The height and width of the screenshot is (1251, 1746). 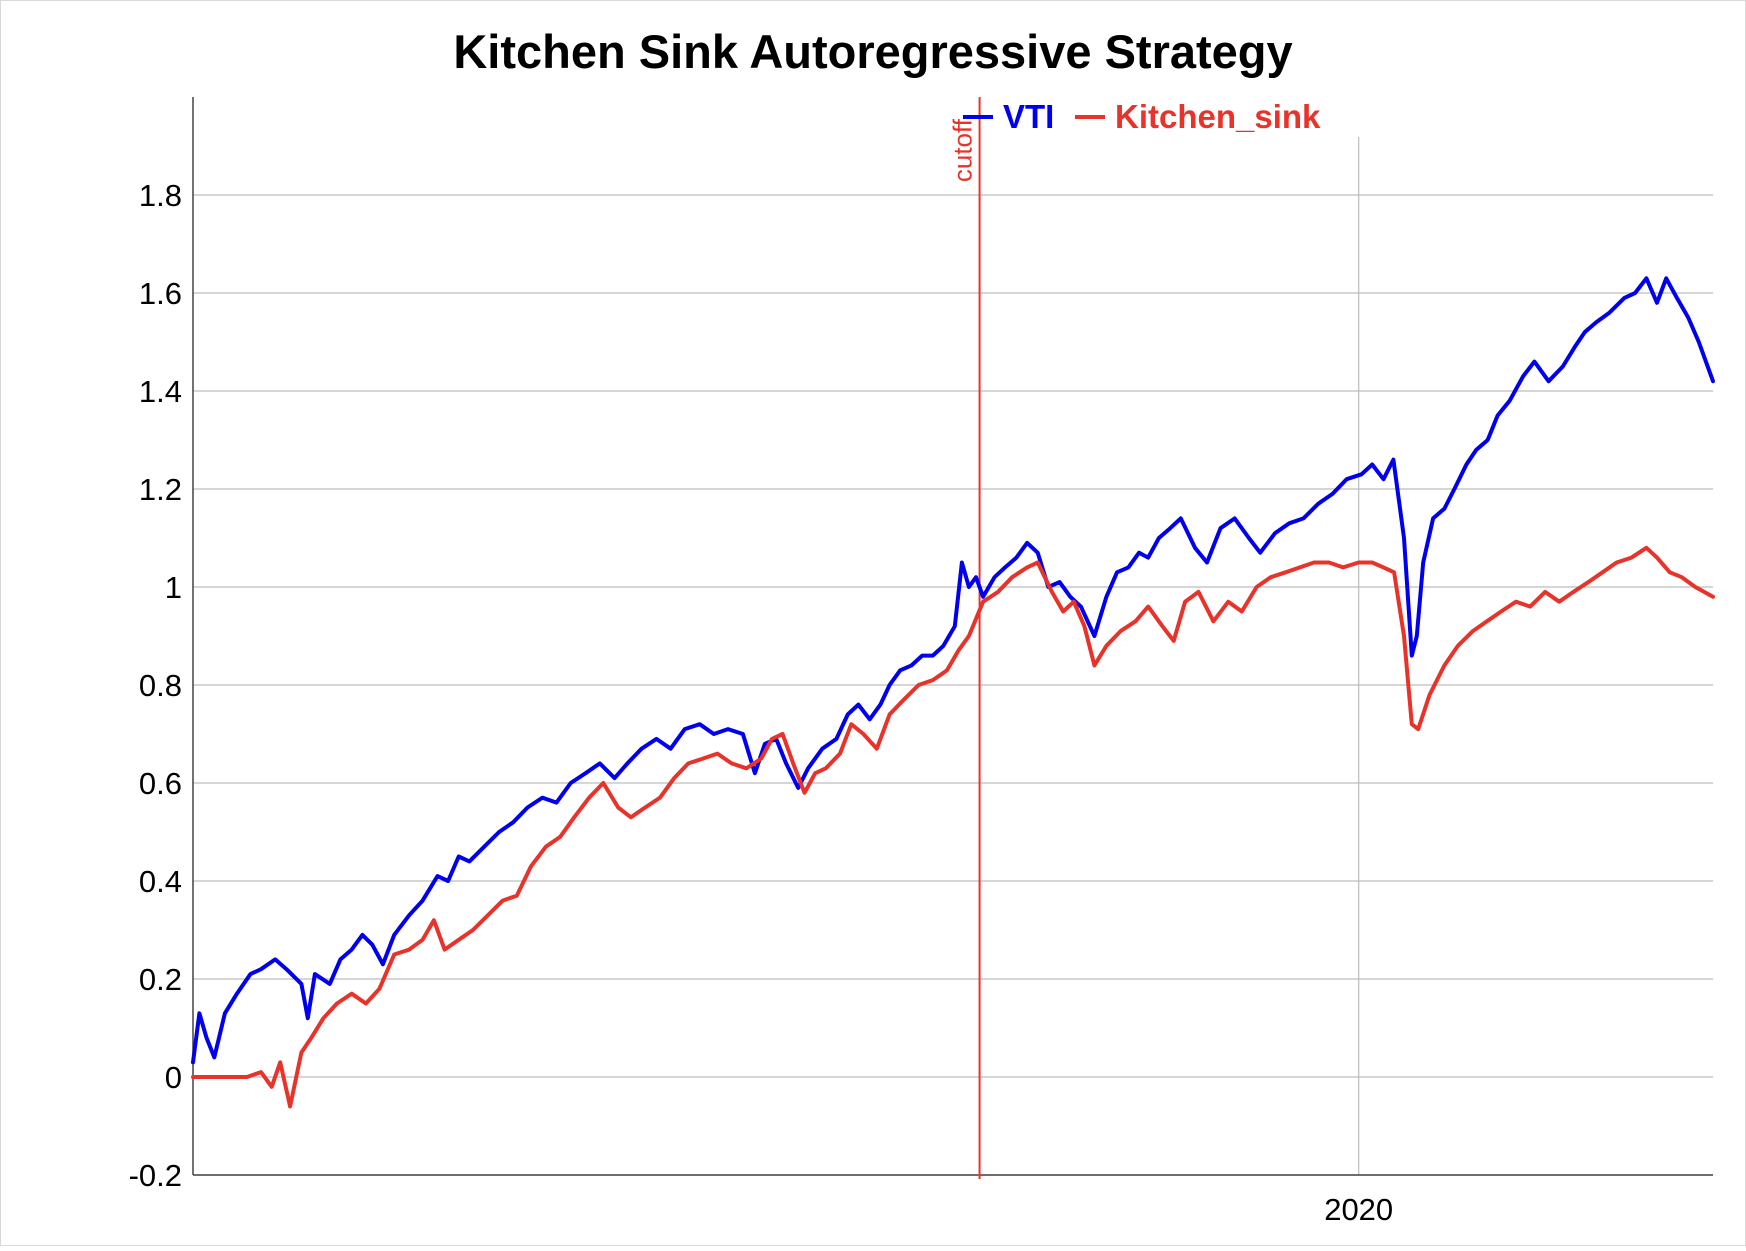 What do you see at coordinates (160, 685) in the screenshot?
I see `y-tick-label: 0.8` at bounding box center [160, 685].